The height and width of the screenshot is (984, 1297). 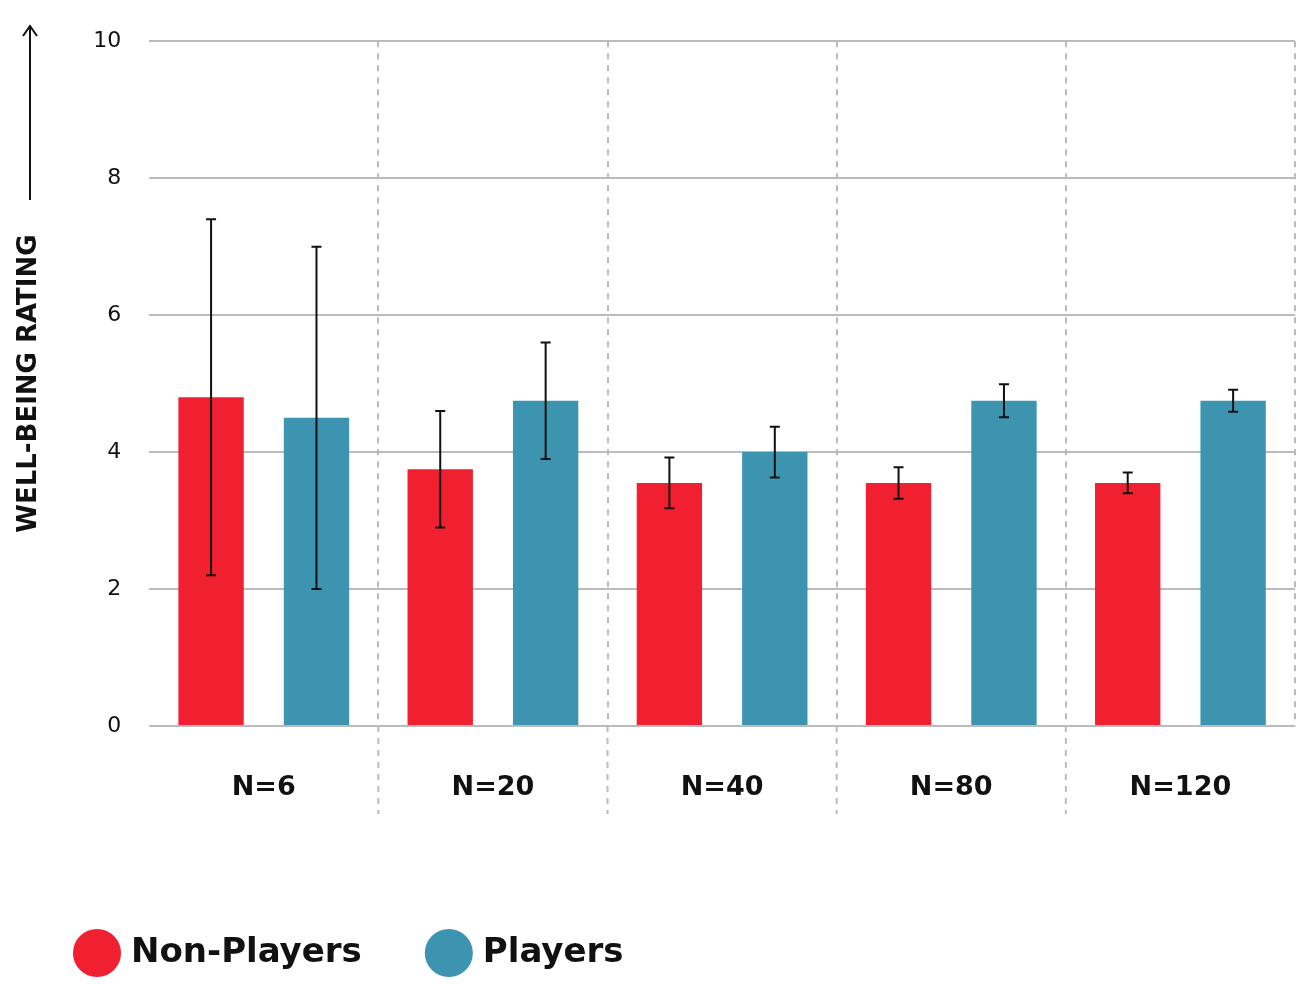 What do you see at coordinates (114, 176) in the screenshot?
I see `y-tick-label: 8` at bounding box center [114, 176].